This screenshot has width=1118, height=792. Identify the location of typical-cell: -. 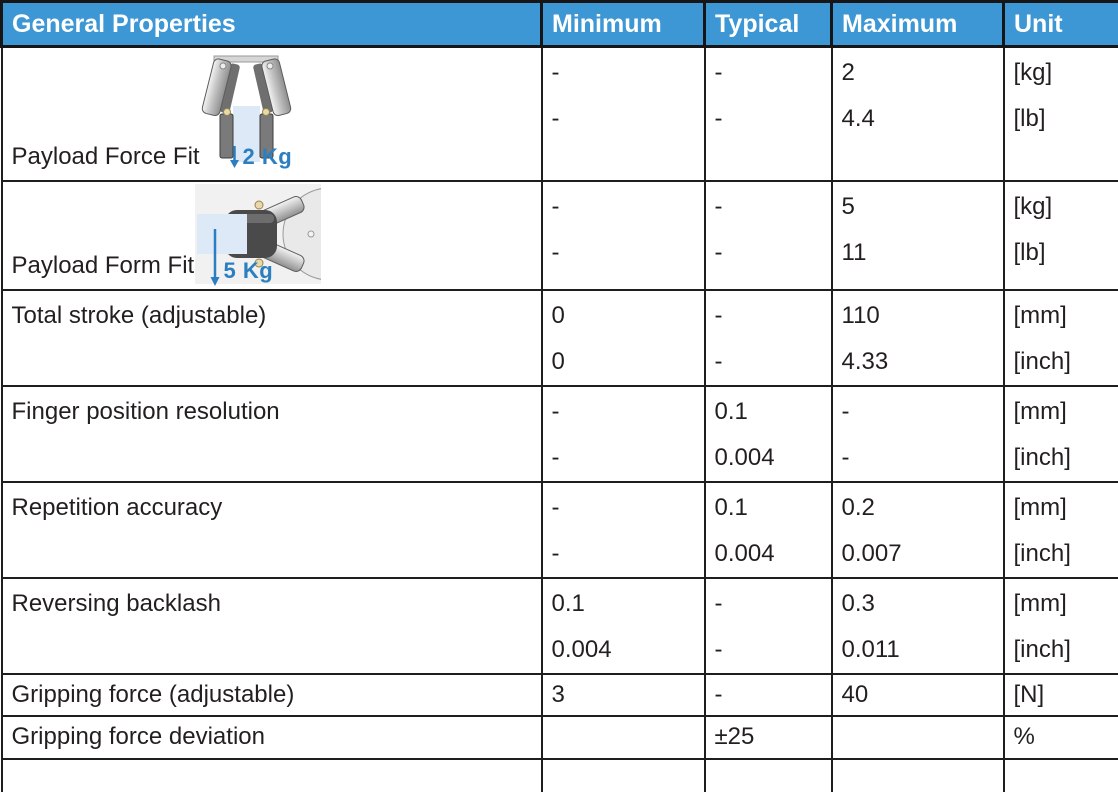
(768, 695).